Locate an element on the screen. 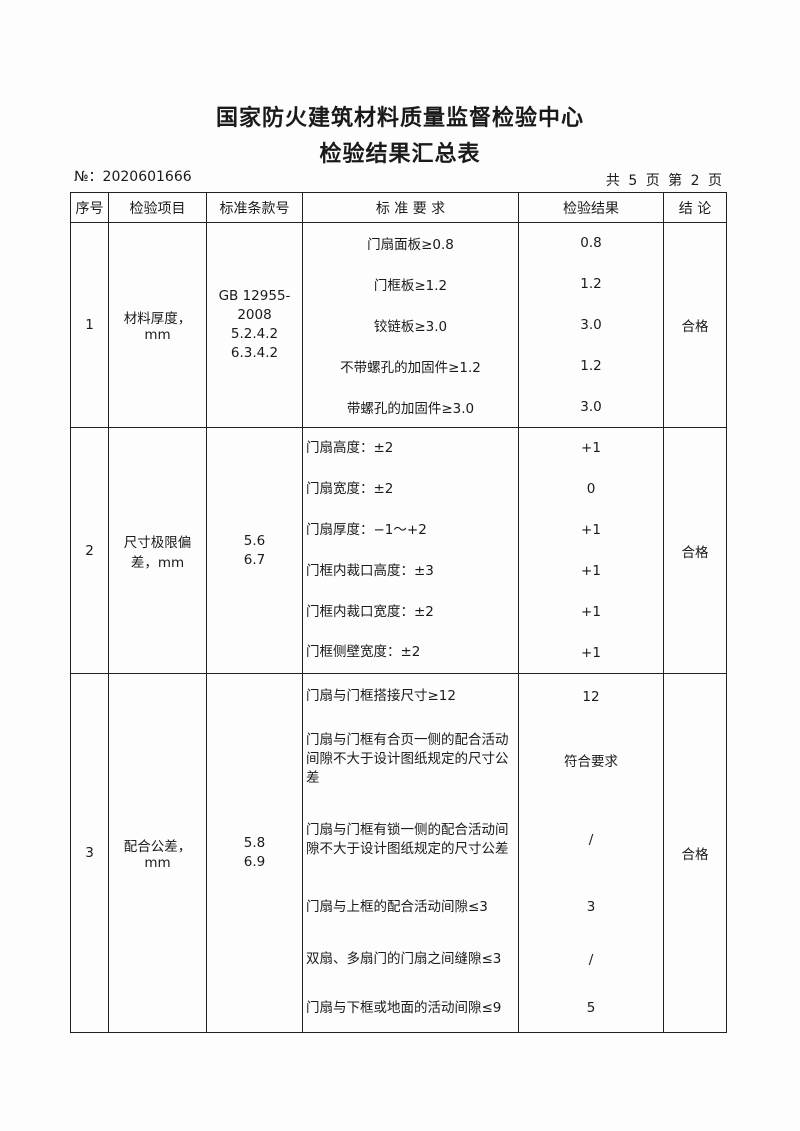  test-result: 0.8 is located at coordinates (591, 243).